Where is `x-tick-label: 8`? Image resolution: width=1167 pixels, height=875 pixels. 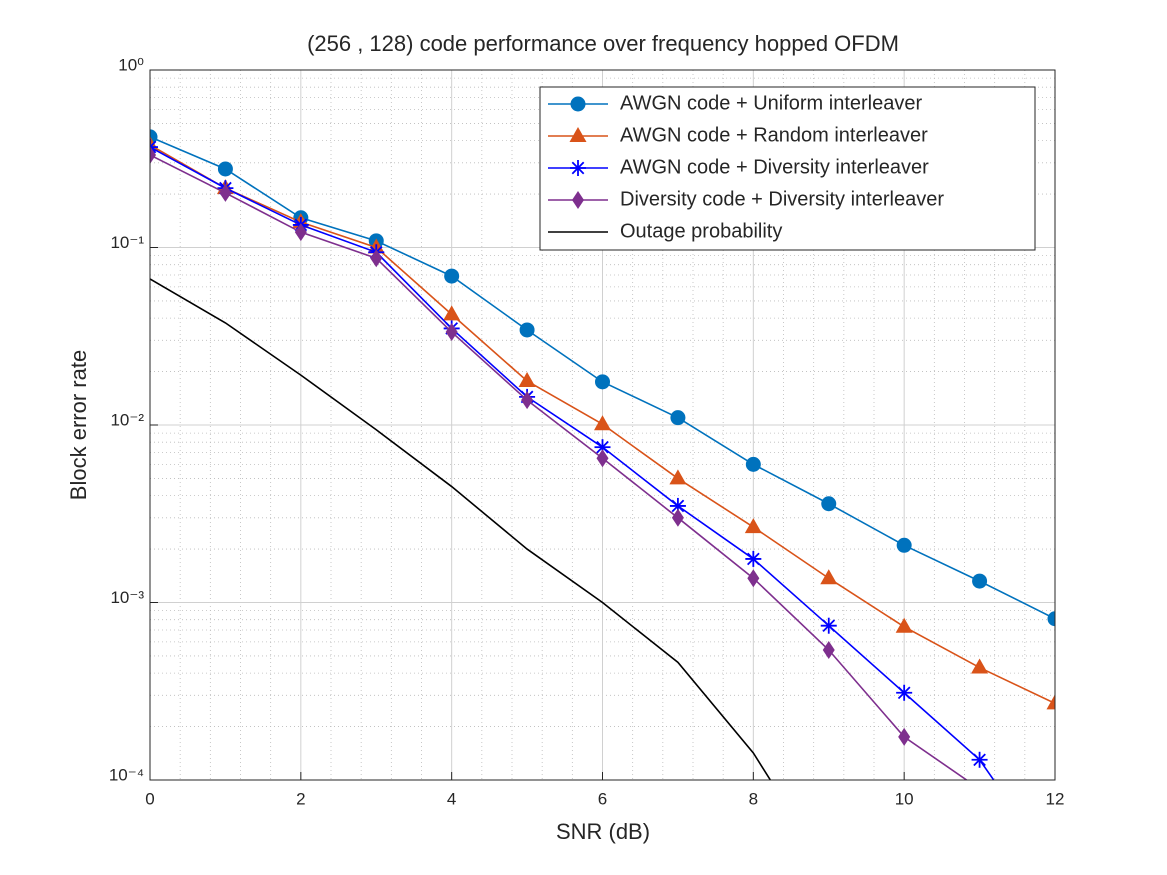 x-tick-label: 8 is located at coordinates (753, 798).